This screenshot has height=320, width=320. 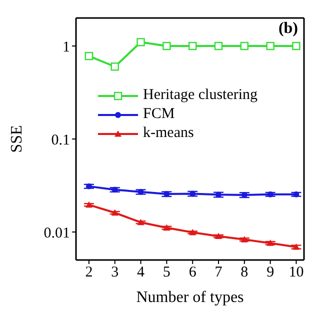 What do you see at coordinates (17, 139) in the screenshot?
I see `y-axis-title: SSE` at bounding box center [17, 139].